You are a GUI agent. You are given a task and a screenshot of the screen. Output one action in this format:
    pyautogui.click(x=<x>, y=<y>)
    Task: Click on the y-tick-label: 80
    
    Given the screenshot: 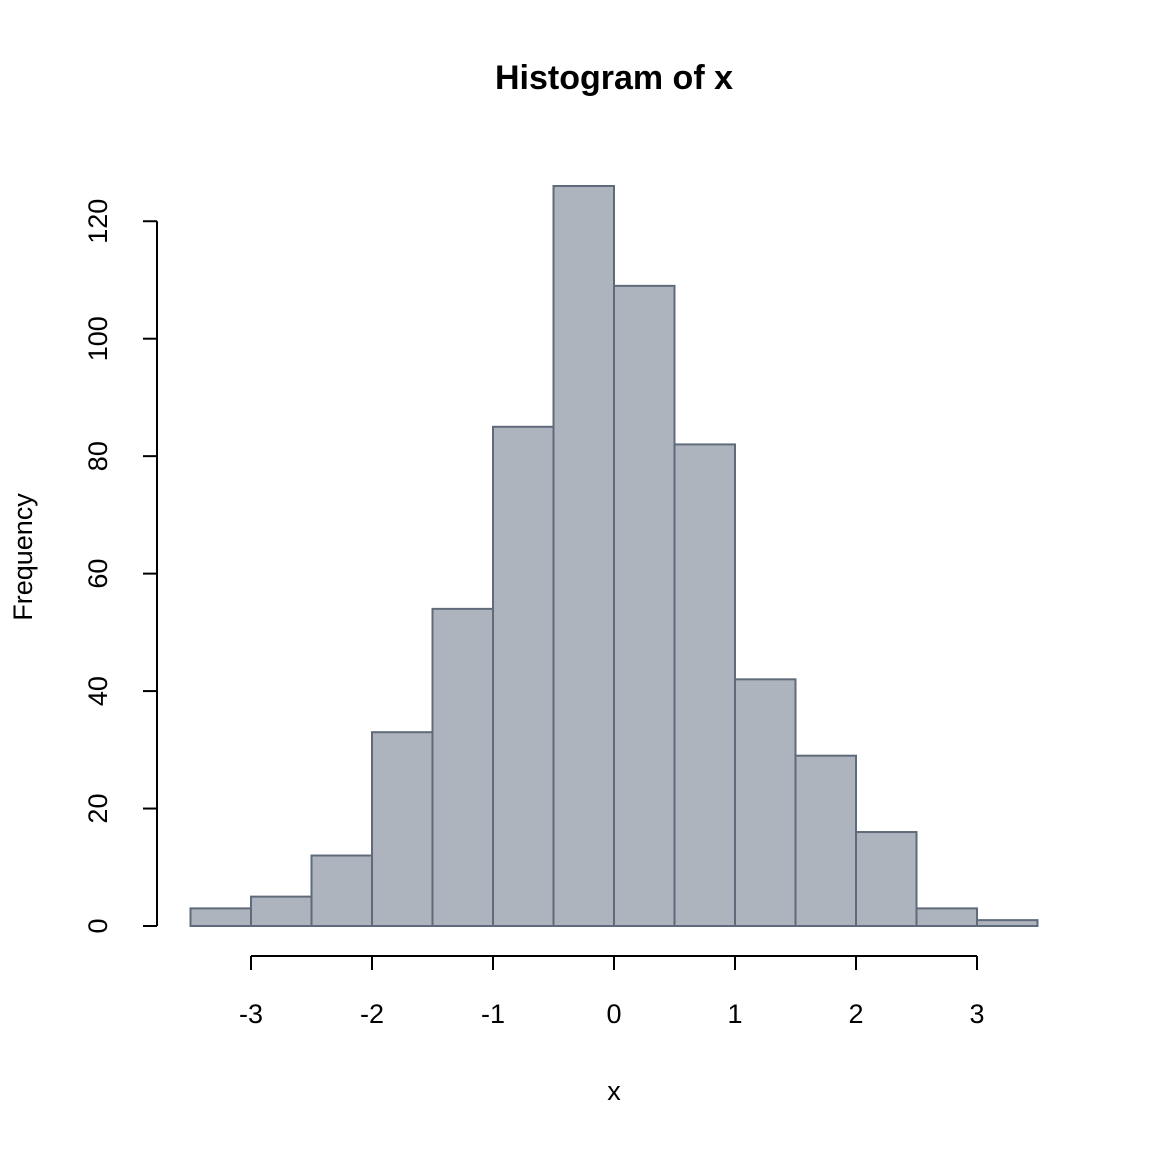 What is the action you would take?
    pyautogui.click(x=98, y=456)
    